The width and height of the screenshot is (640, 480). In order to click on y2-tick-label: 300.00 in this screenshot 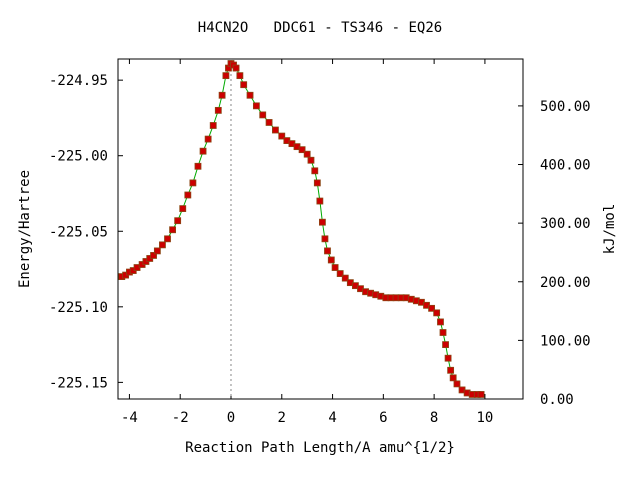, I will do `click(565, 224)`.